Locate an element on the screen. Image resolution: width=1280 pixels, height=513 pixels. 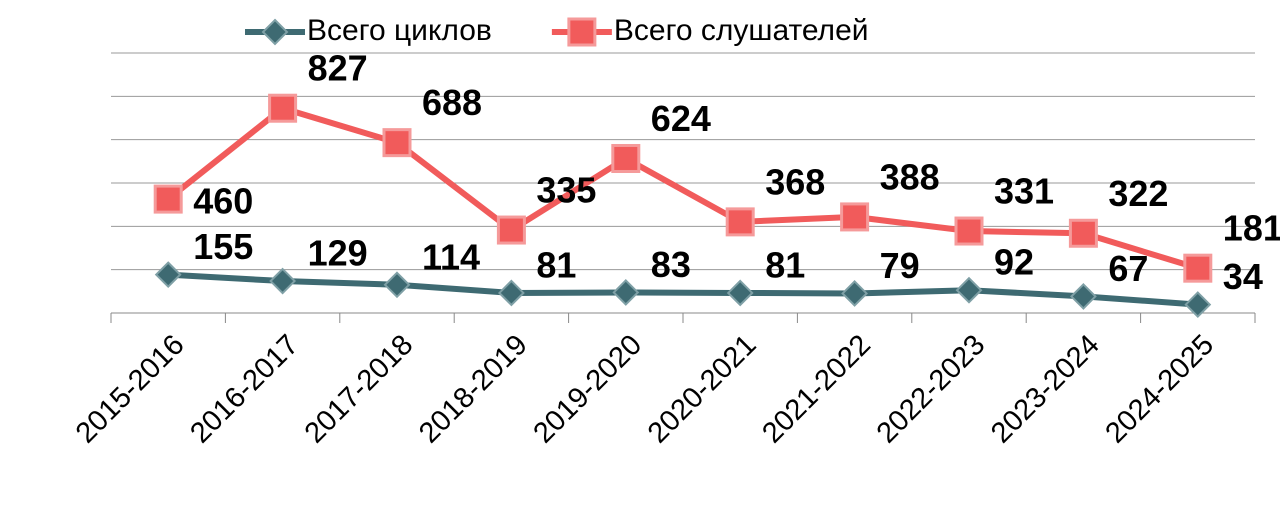
x-tick-label: 2016-2017 is located at coordinates (244, 389).